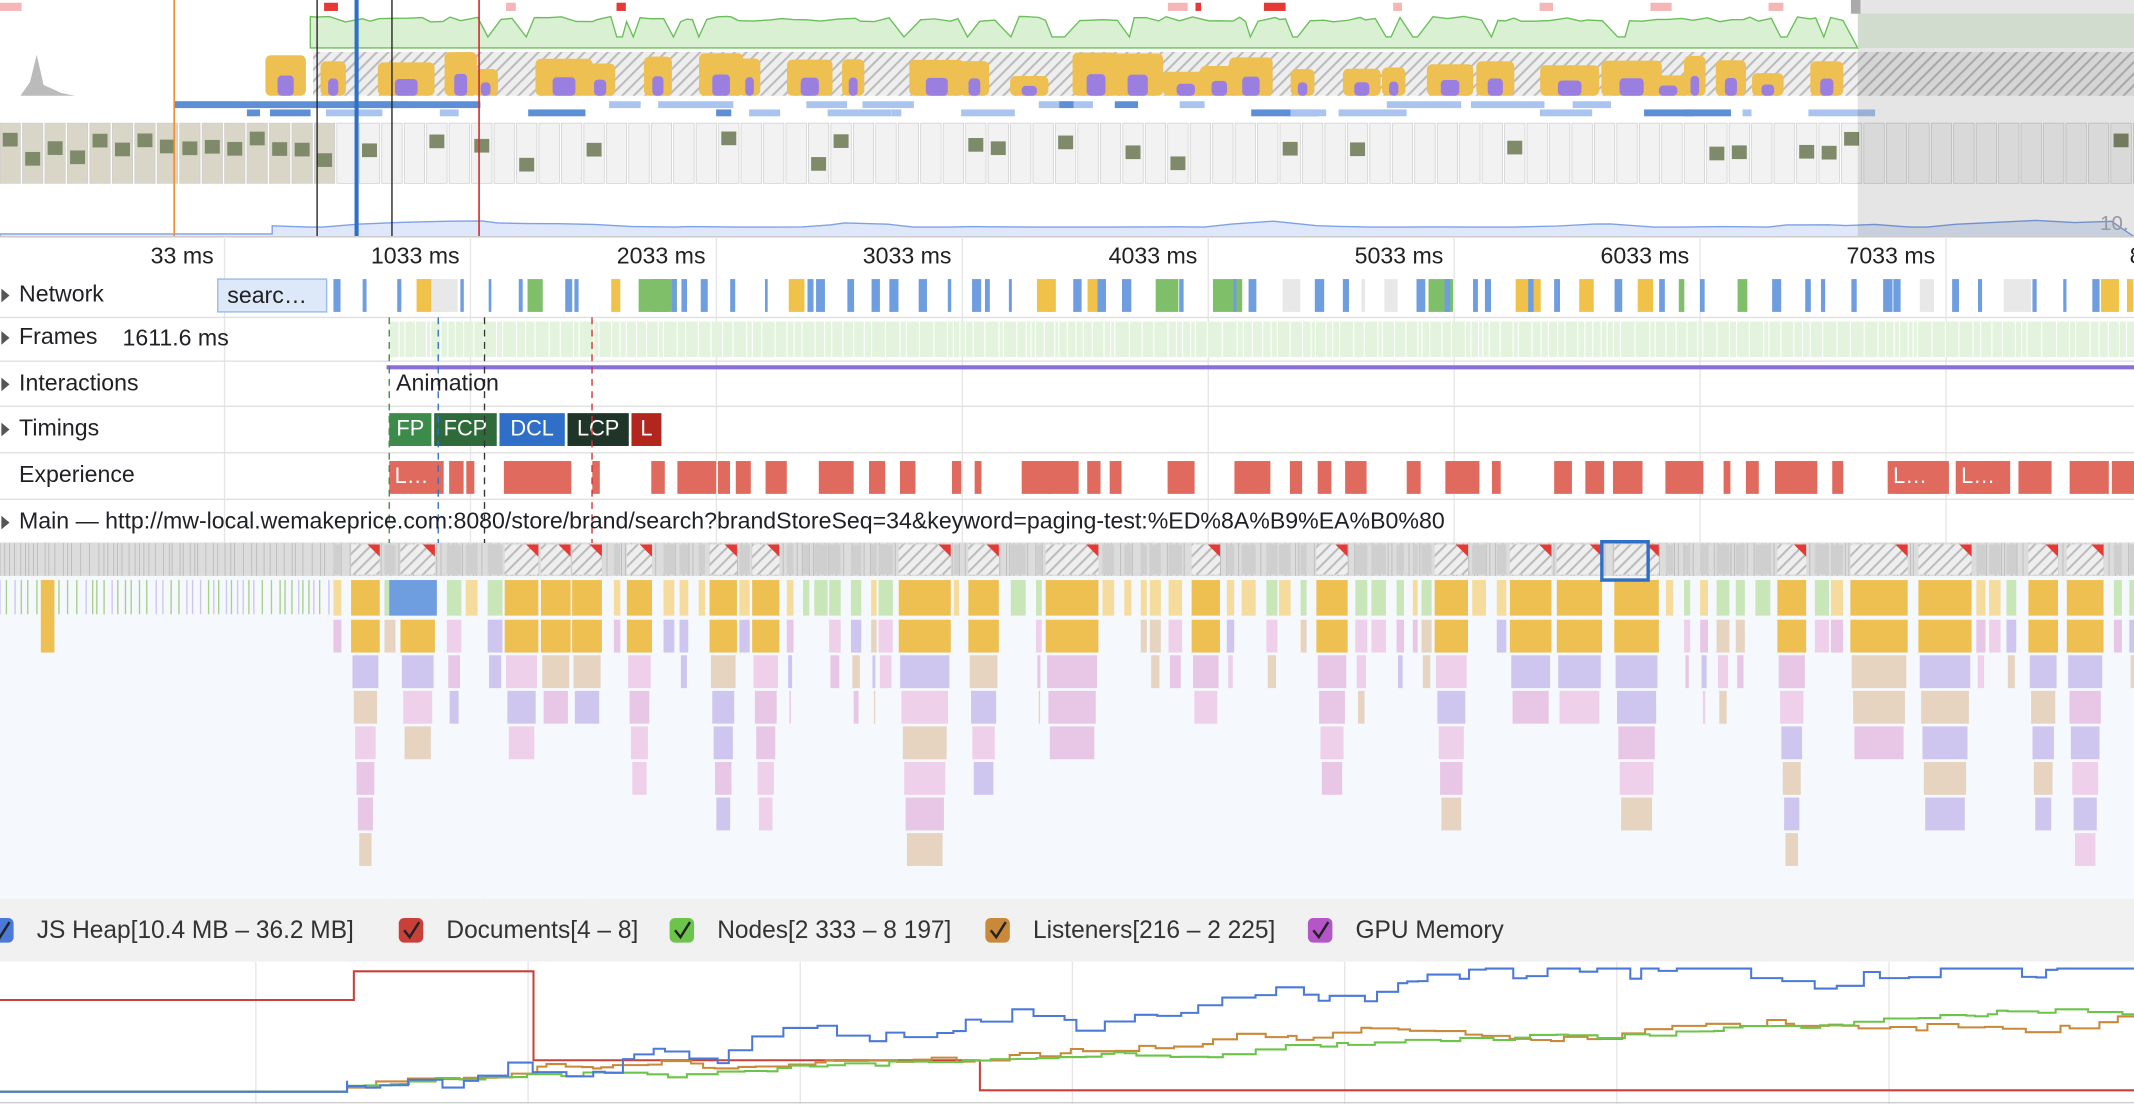  I want to click on track-name: Frames, so click(58, 336).